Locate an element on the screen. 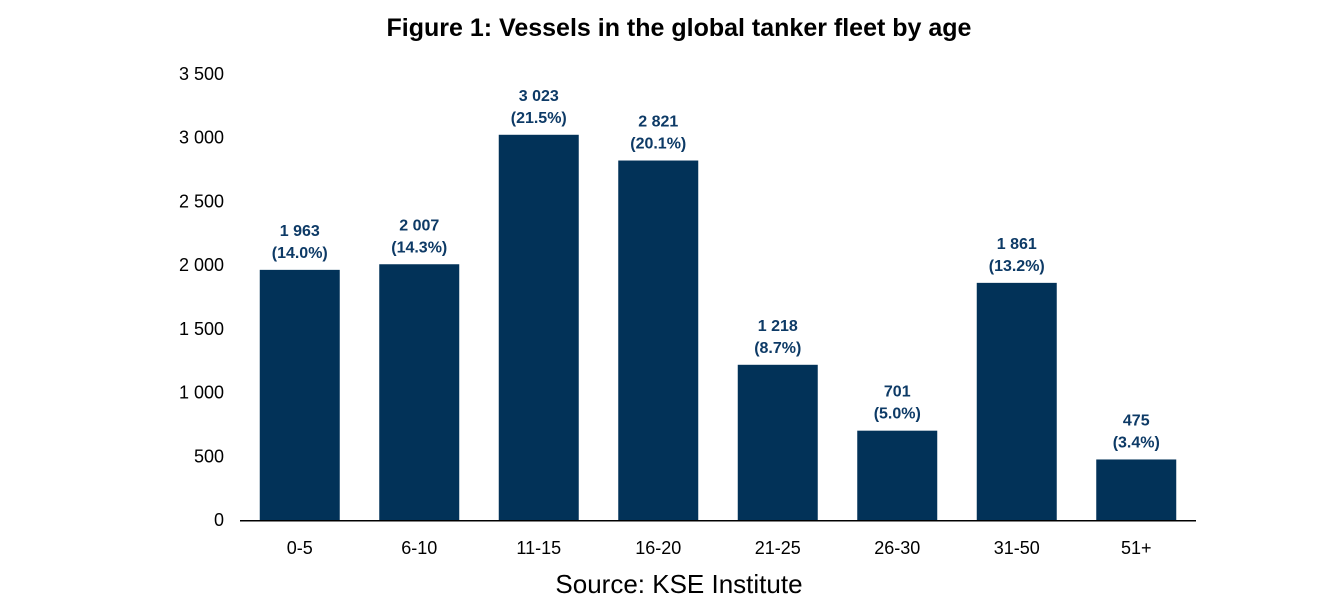 This screenshot has height=608, width=1320. y-tick-label: 2 000 is located at coordinates (201, 265).